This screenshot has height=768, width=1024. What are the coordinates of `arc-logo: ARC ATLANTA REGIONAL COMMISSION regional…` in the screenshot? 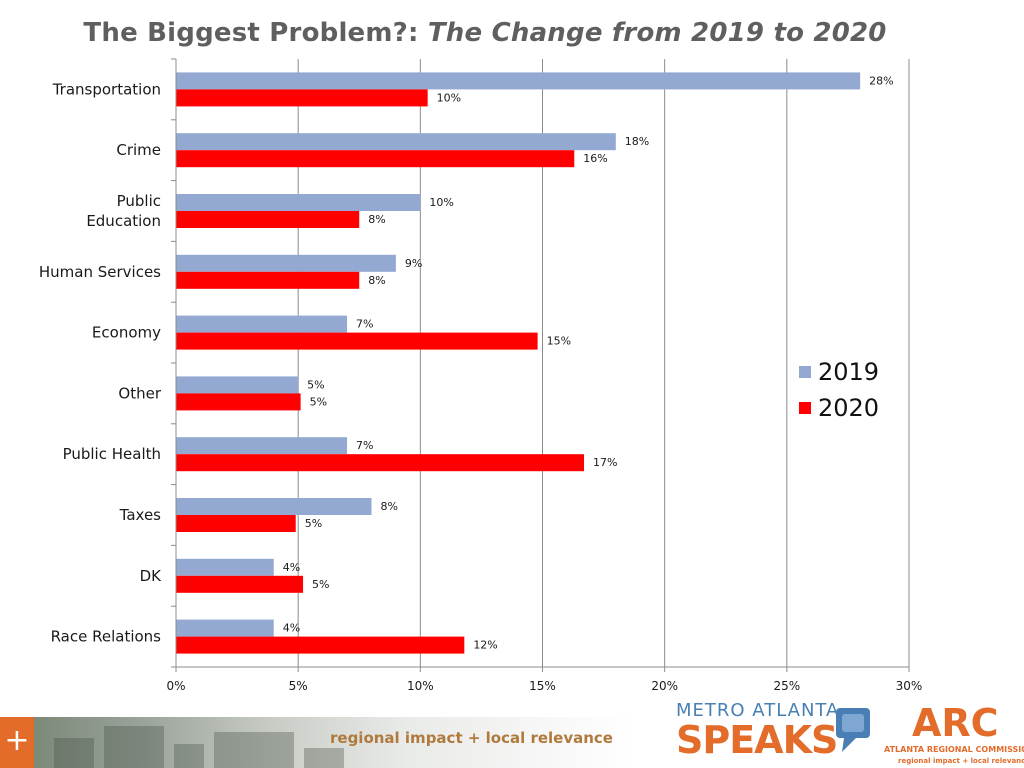 It's located at (953, 734).